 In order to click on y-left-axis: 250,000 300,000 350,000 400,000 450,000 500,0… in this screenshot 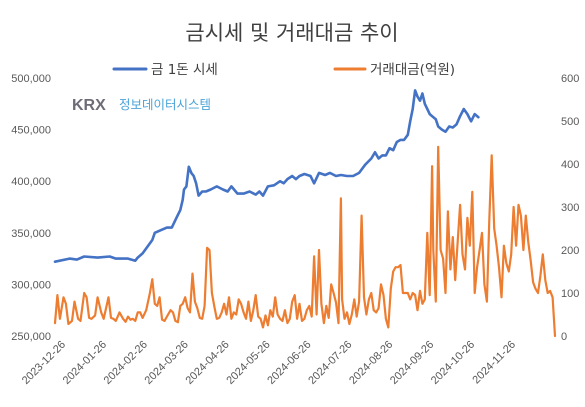, I will do `click(31, 208)`.